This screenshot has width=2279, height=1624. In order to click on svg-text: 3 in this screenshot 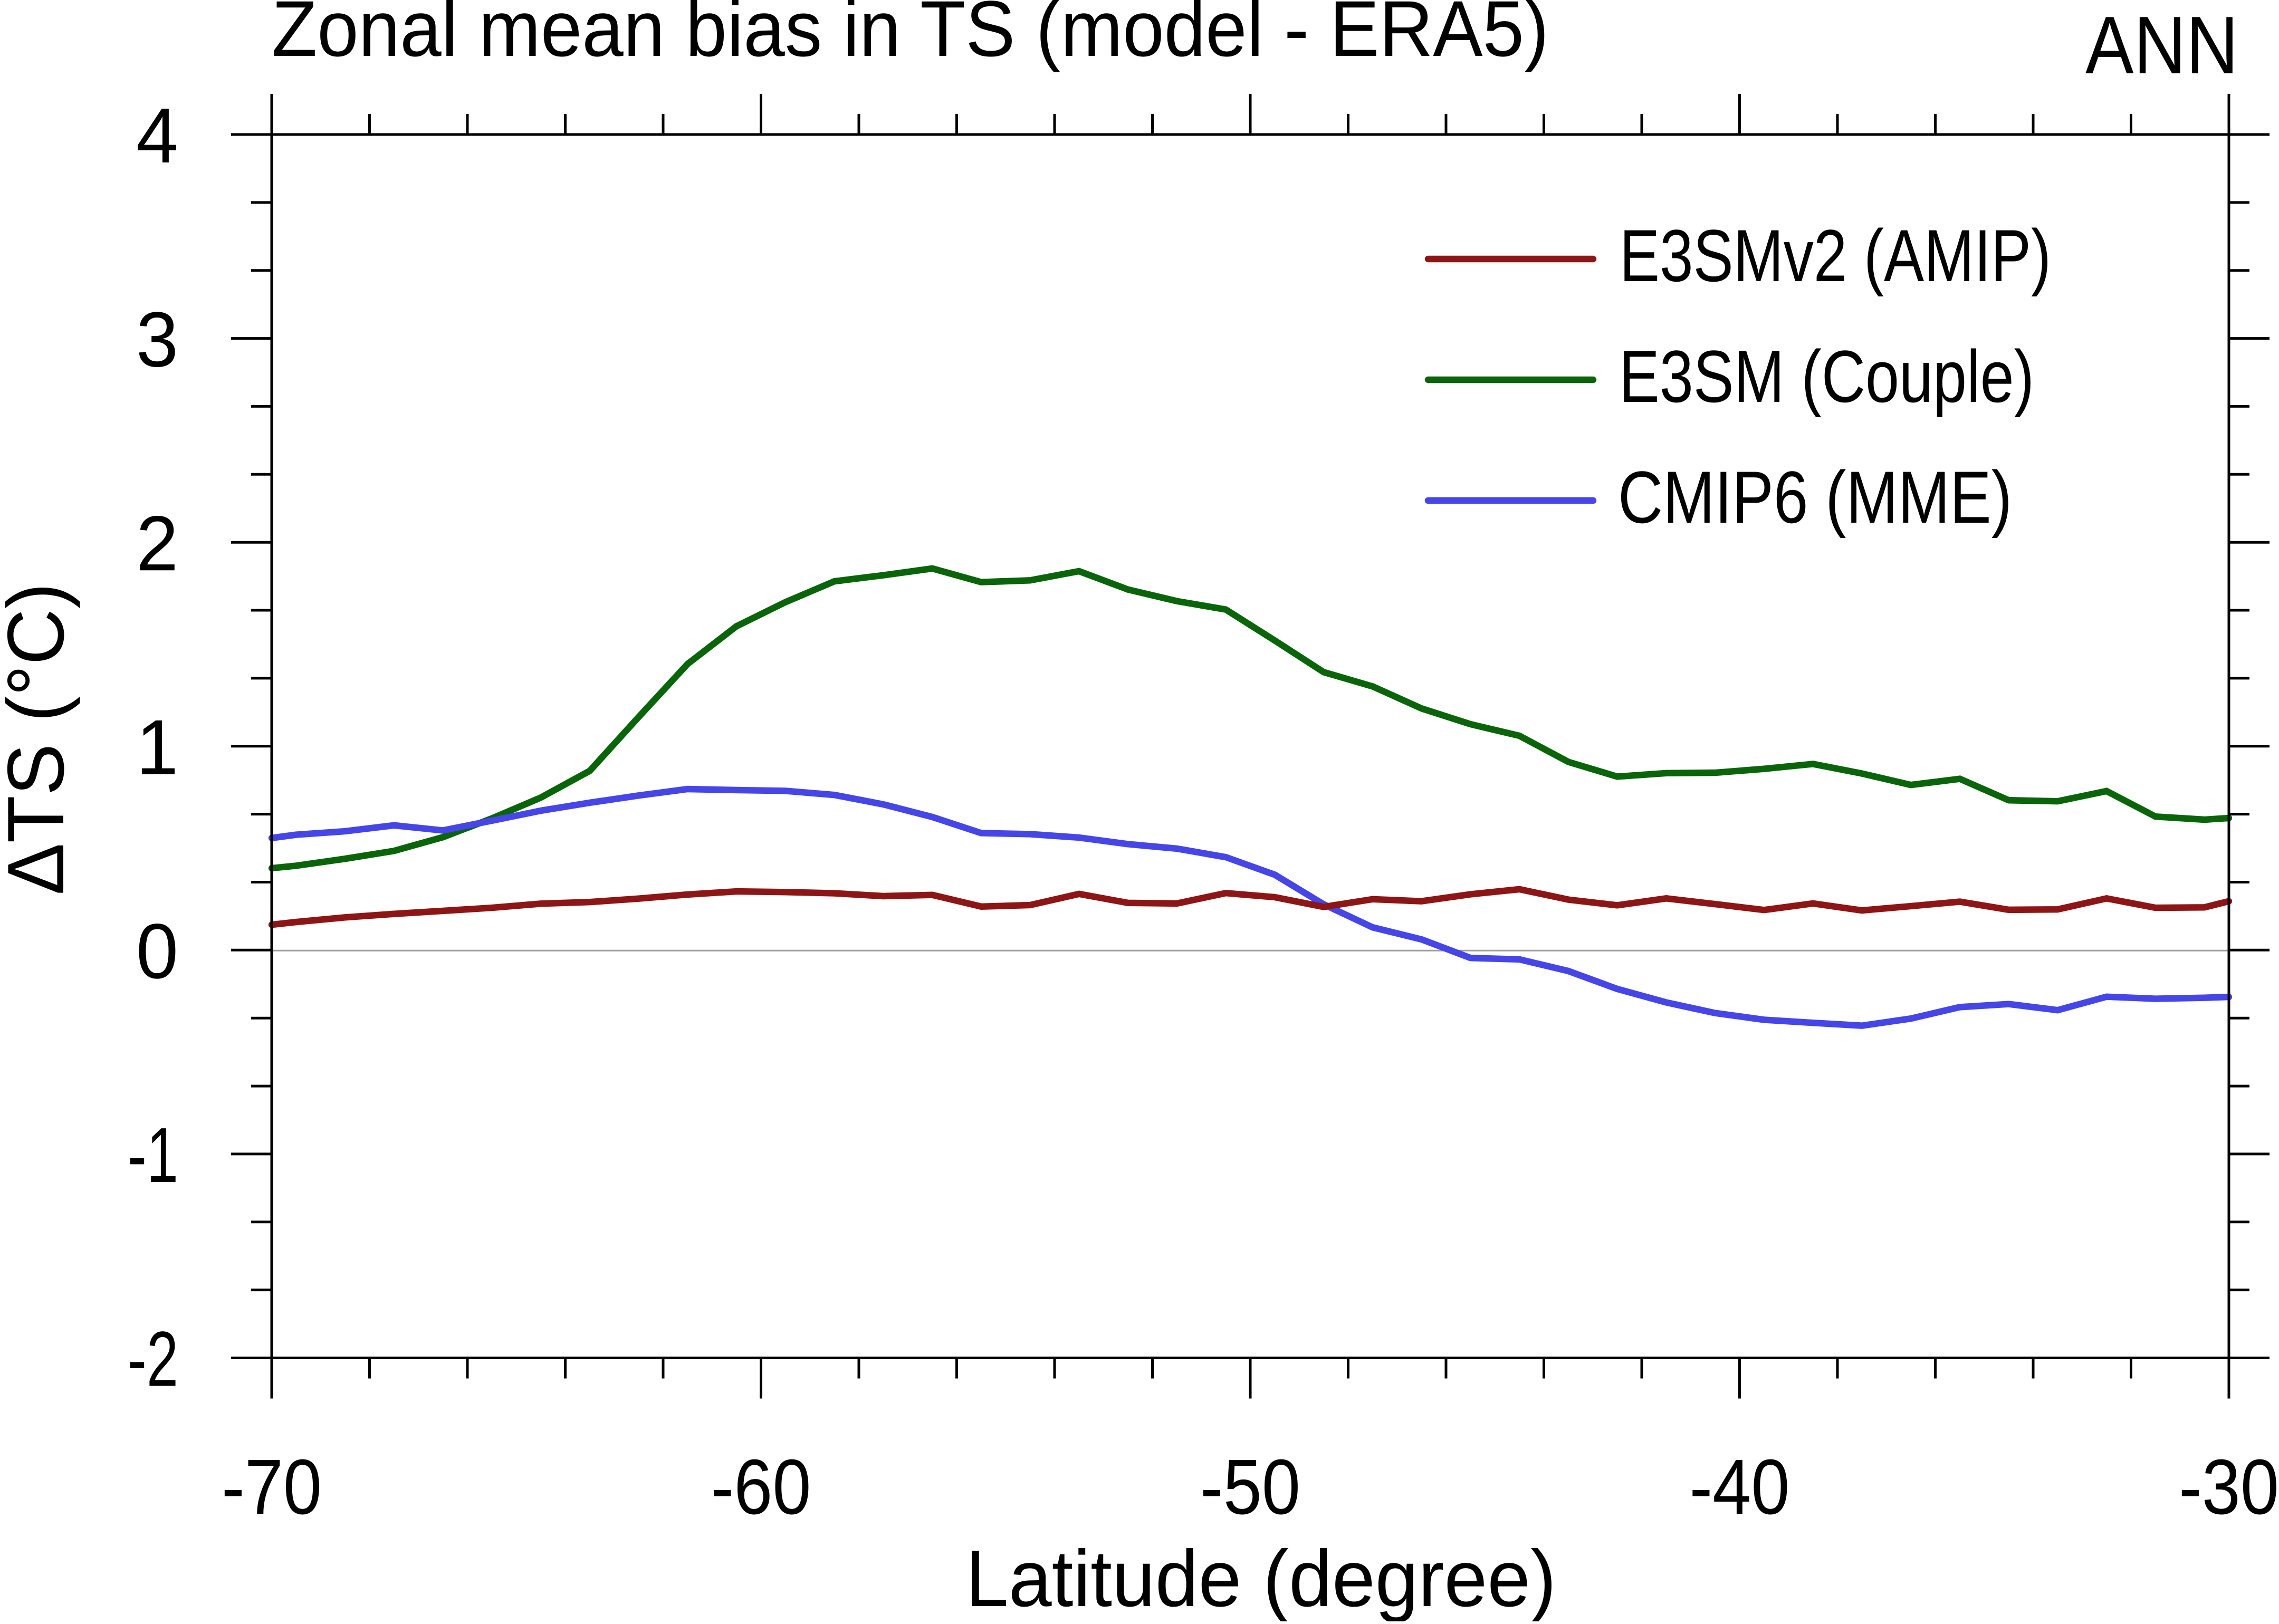, I will do `click(157, 339)`.